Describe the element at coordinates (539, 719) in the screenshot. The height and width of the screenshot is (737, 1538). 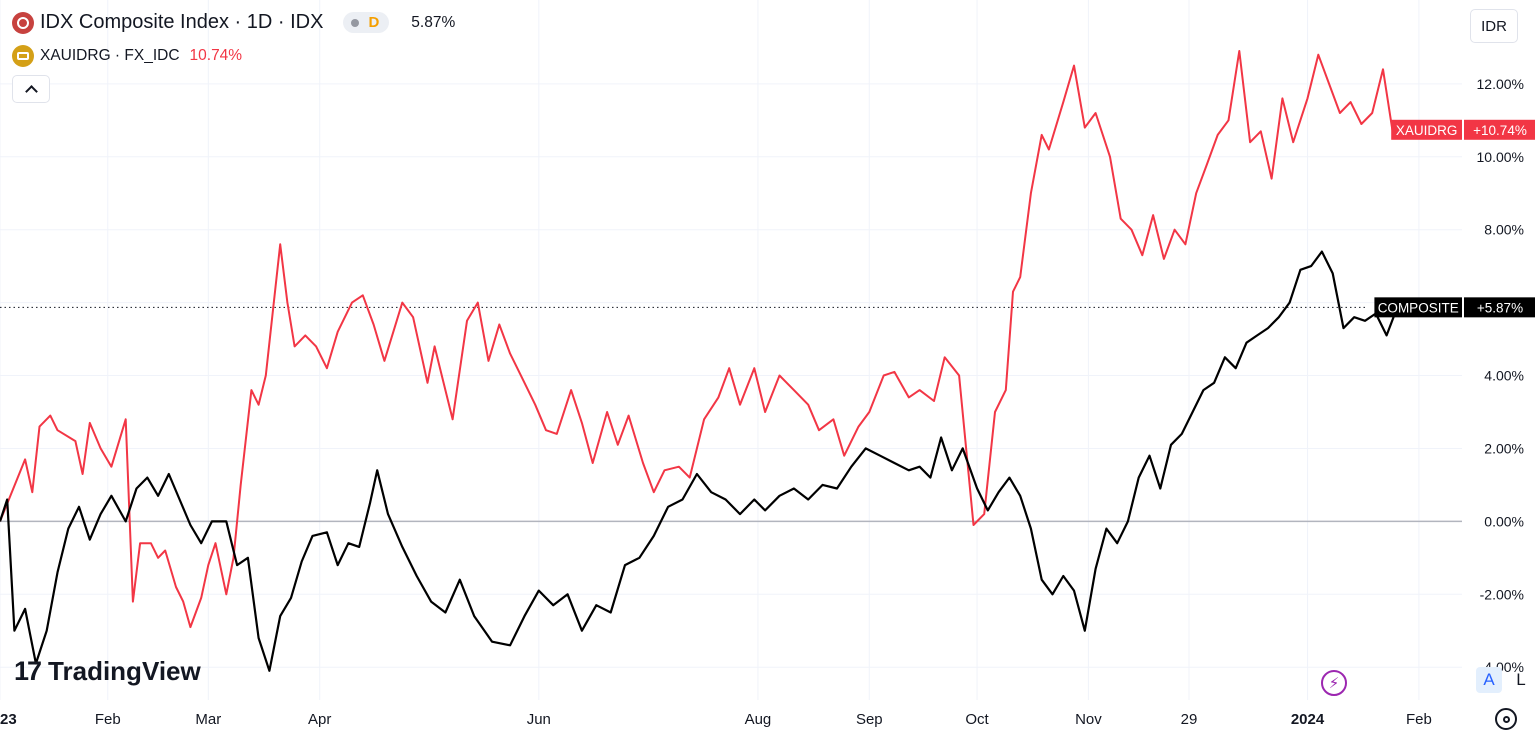
I see `x-tick-label: Jun` at that location.